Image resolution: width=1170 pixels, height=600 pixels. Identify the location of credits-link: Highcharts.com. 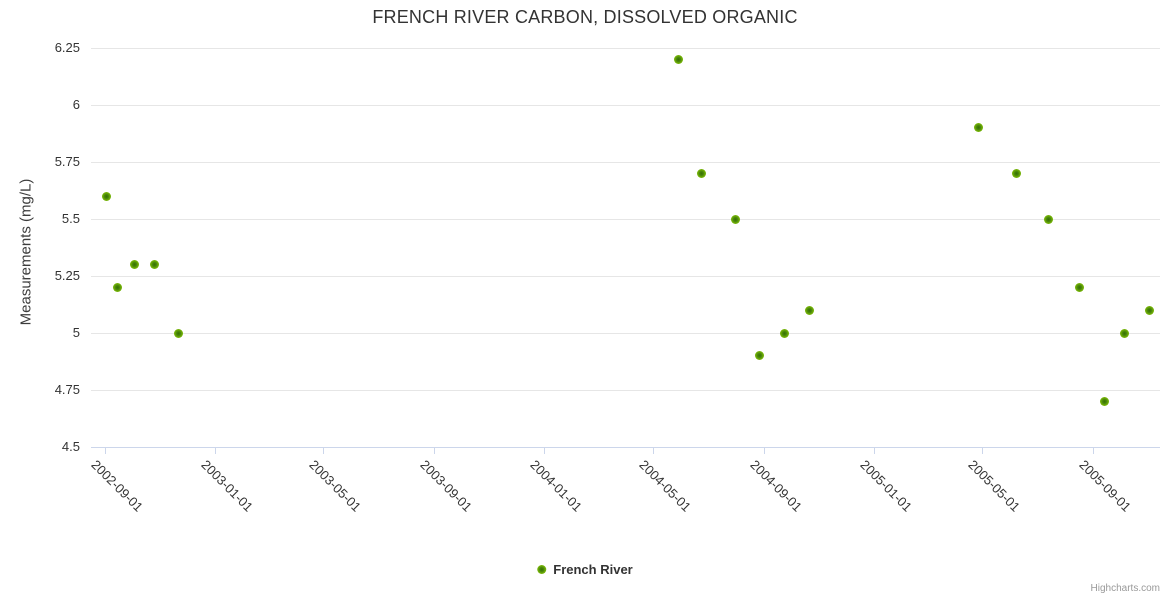
(1125, 588).